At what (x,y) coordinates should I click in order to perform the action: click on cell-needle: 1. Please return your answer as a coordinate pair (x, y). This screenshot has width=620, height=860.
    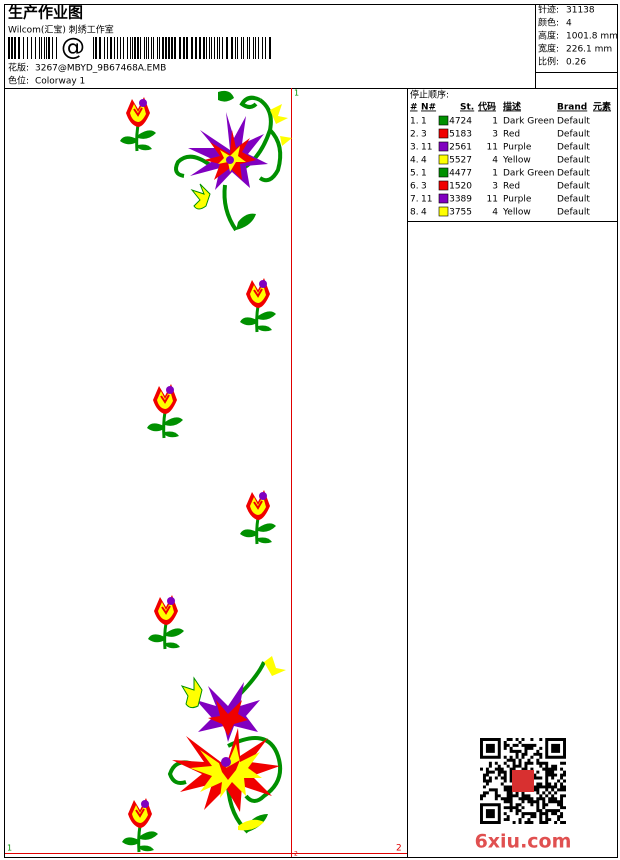
    Looking at the image, I should click on (424, 174).